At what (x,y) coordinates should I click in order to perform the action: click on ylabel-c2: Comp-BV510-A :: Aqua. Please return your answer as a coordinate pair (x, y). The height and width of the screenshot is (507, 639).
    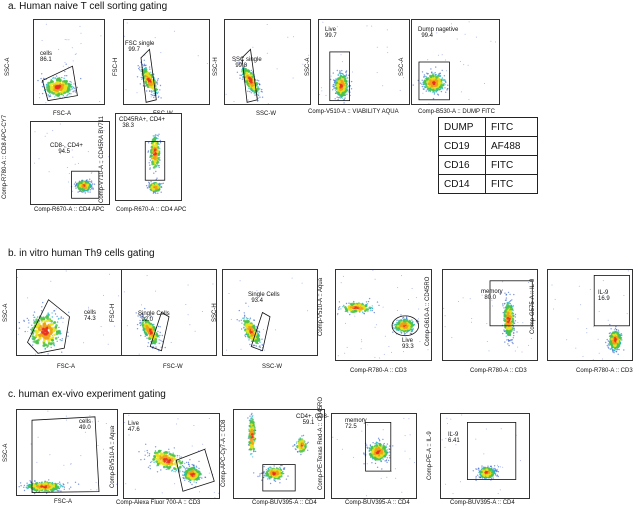
    Looking at the image, I should click on (113, 456).